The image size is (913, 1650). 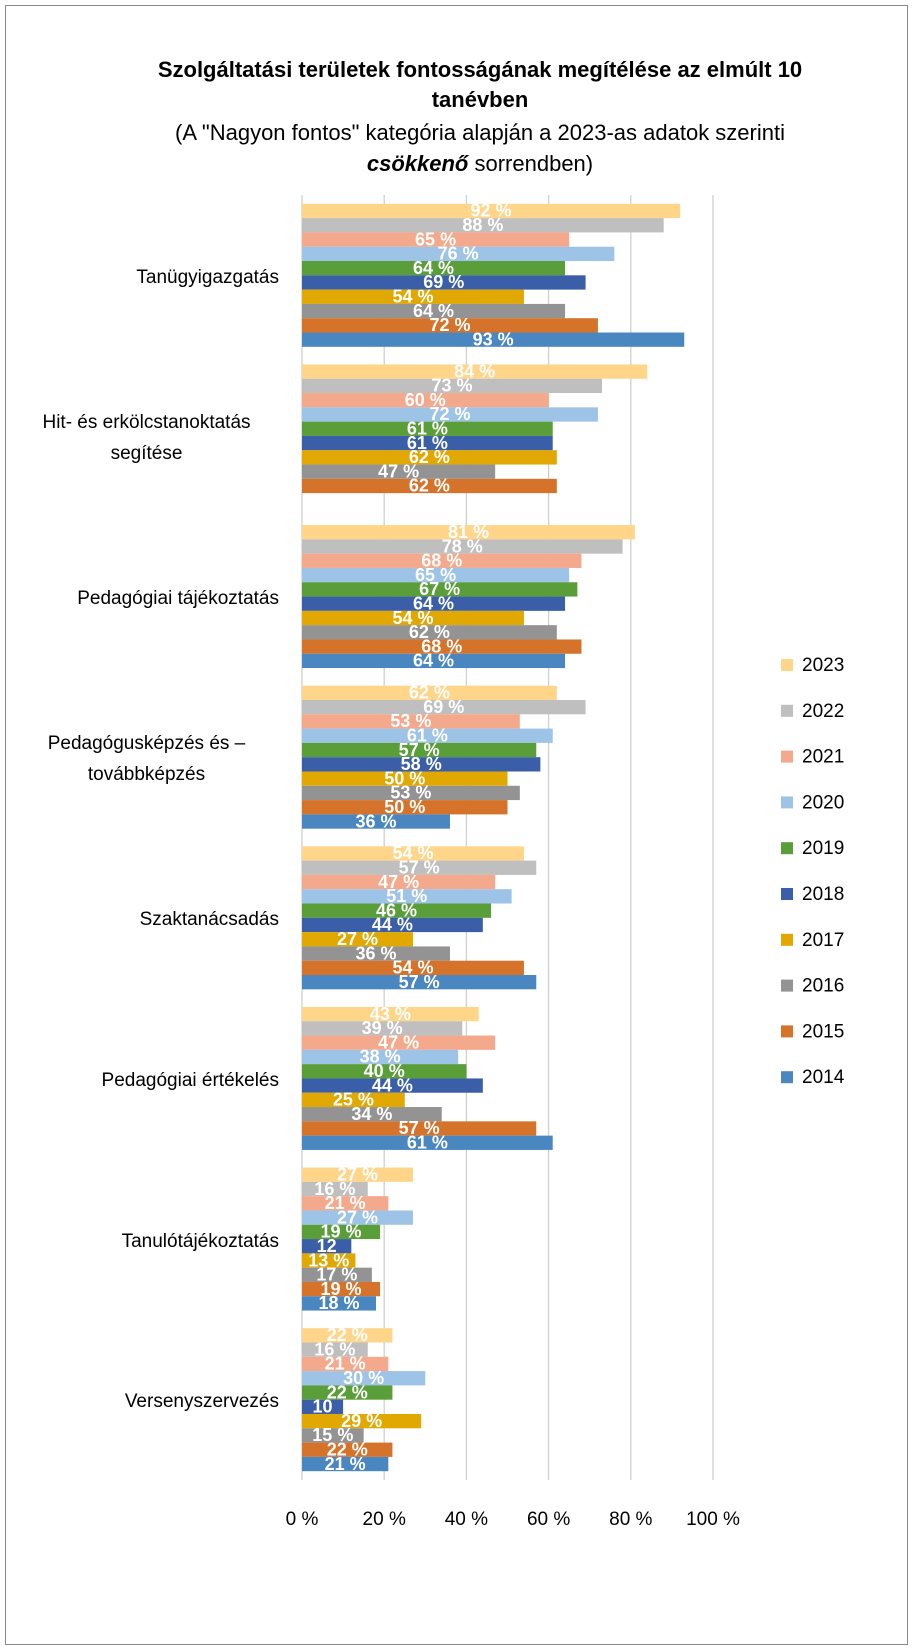 I want to click on data-label: 73 %, so click(x=451, y=386).